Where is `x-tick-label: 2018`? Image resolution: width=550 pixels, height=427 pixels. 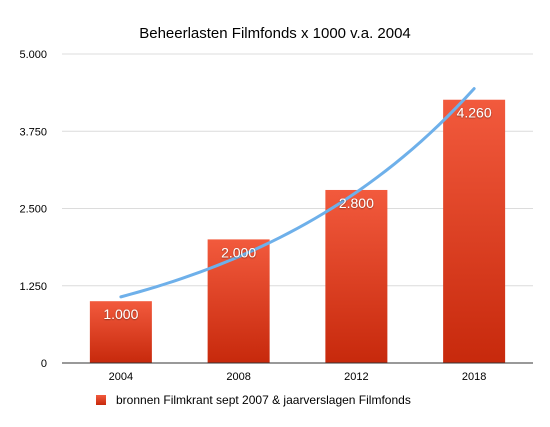
x-tick-label: 2018 is located at coordinates (474, 377).